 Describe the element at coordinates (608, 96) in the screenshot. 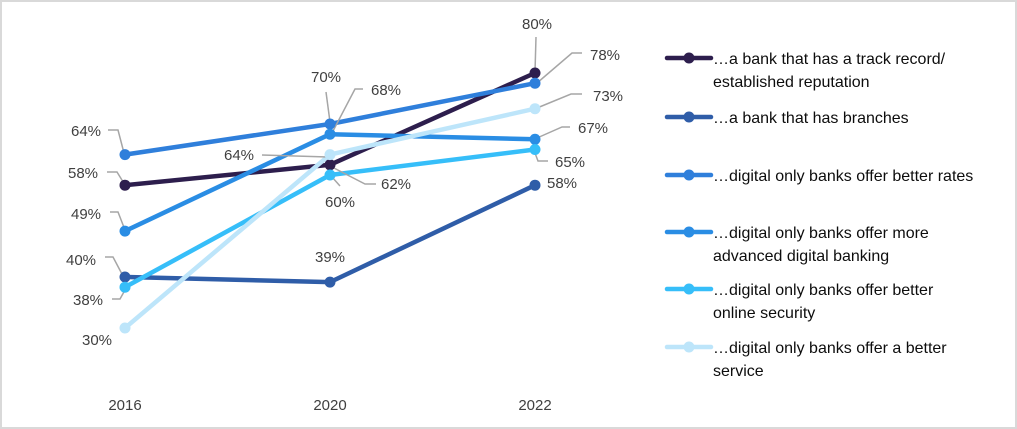

I see `data-label-5-2: 73%` at that location.